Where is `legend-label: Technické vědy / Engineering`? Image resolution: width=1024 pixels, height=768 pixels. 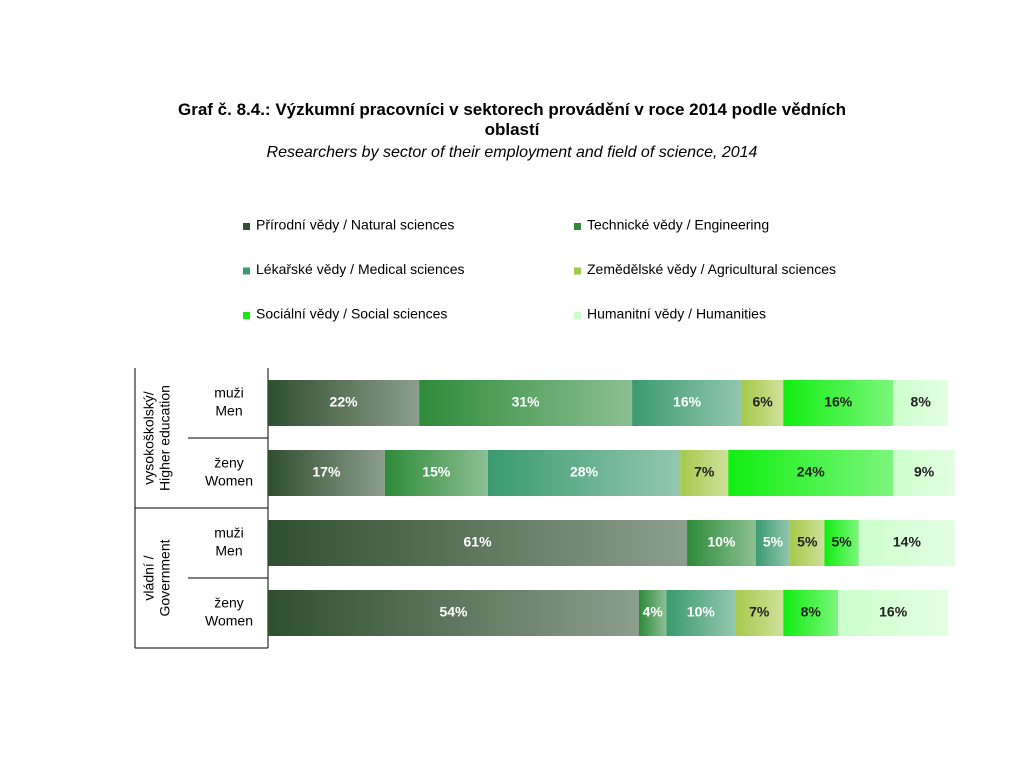
legend-label: Technické vědy / Engineering is located at coordinates (678, 225).